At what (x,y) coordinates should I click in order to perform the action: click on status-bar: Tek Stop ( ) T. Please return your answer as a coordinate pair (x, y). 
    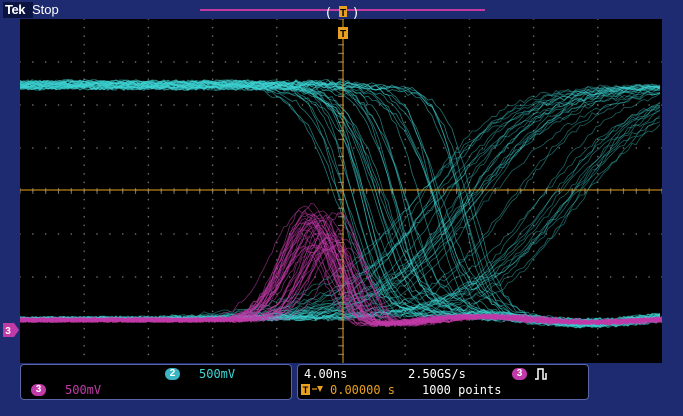
    Looking at the image, I should click on (341, 10).